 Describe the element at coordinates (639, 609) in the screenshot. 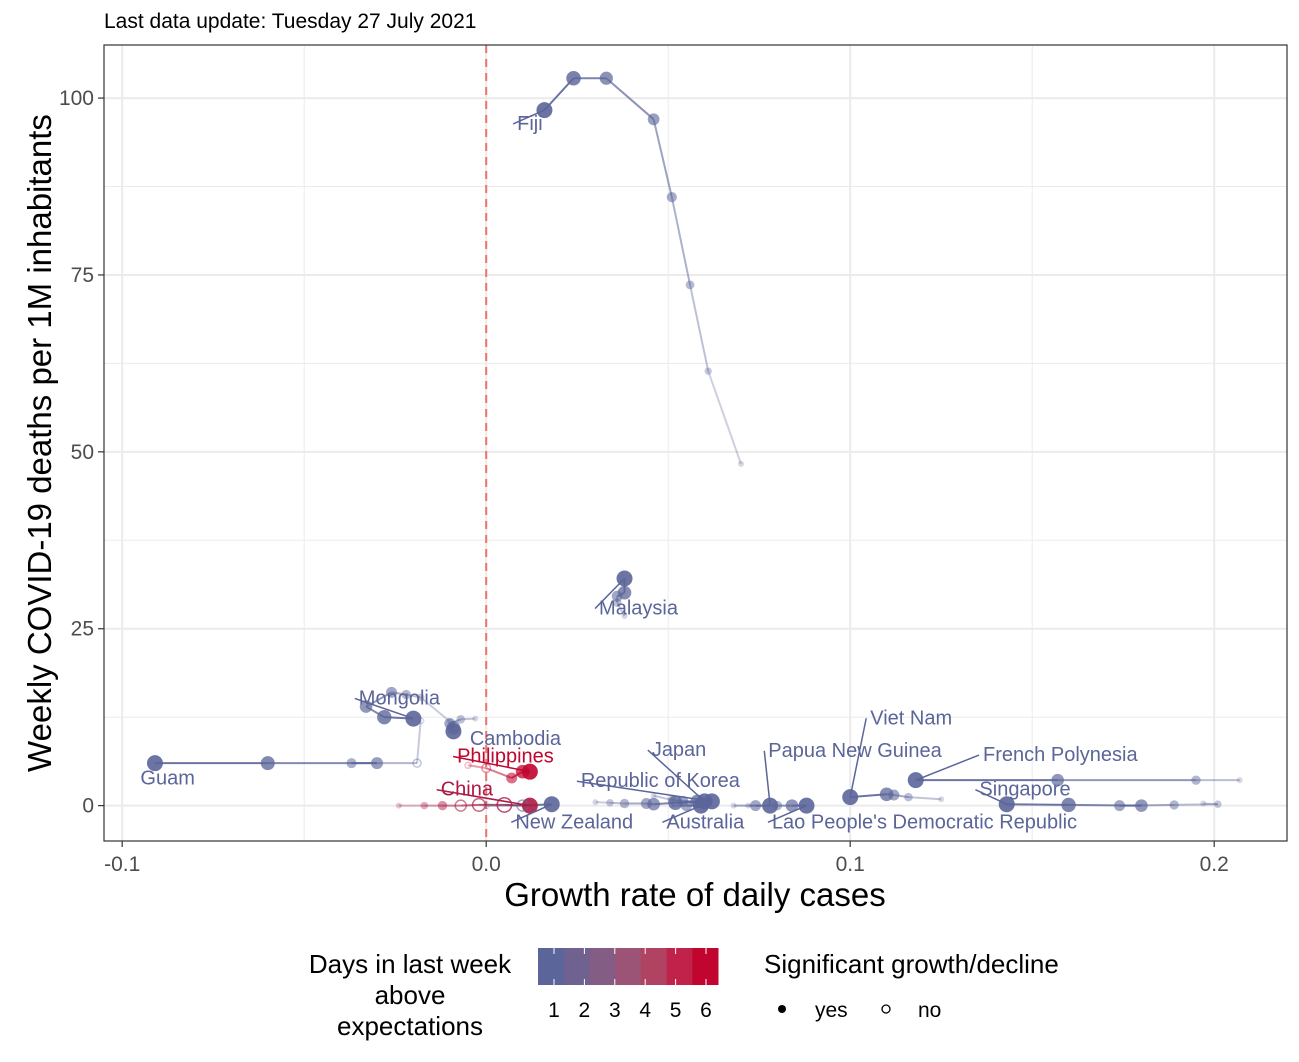

I see `country-label: Malaysia` at that location.